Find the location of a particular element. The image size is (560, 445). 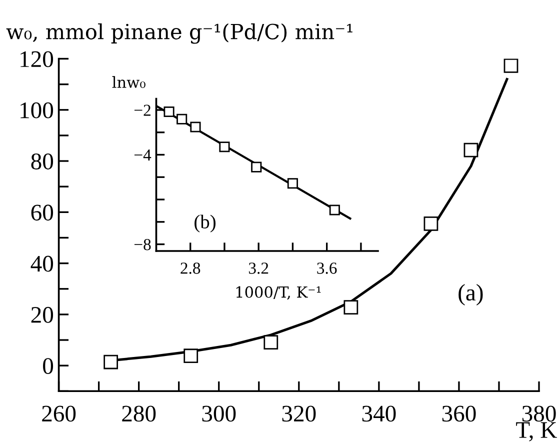

y-tick-label: −4 is located at coordinates (143, 155).